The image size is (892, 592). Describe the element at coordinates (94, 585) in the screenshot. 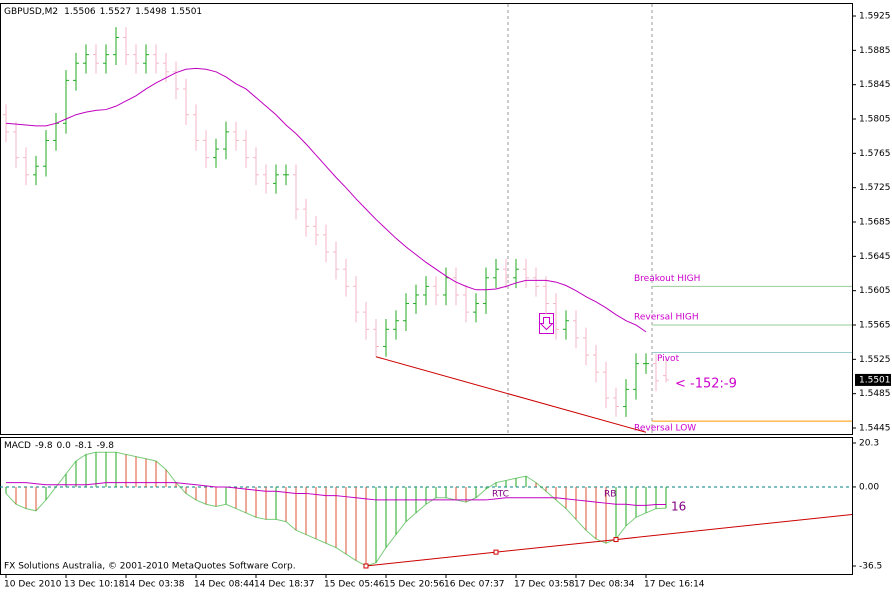

I see `x-tick-label: 13 Dec 10:18` at that location.